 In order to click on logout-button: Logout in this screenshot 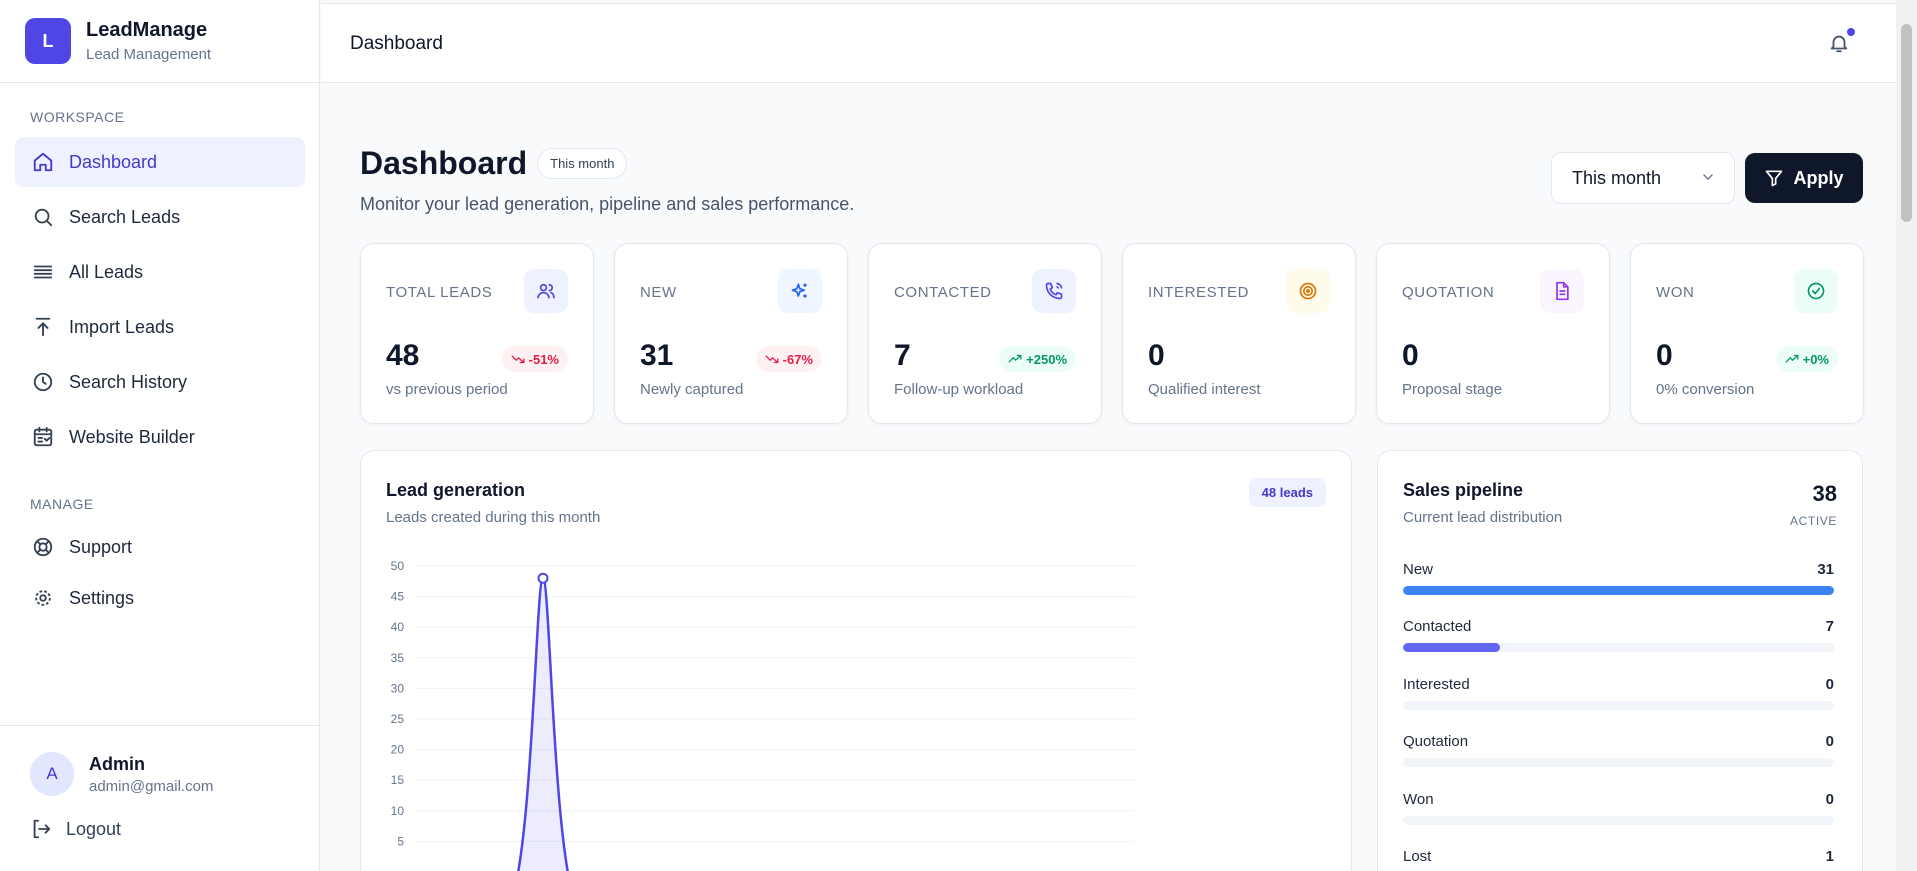, I will do `click(175, 829)`.